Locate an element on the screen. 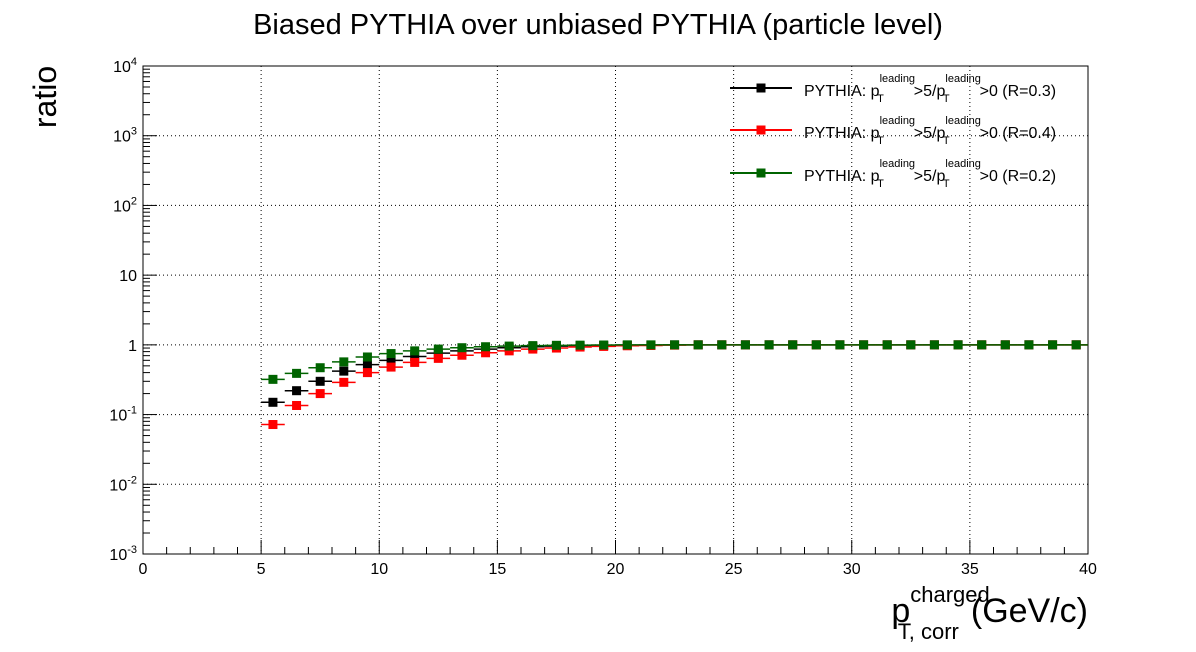  legend-entry-3: PYTHIA: pleading T >5/pleading T >0 (R=0.2) is located at coordinates (893, 174).